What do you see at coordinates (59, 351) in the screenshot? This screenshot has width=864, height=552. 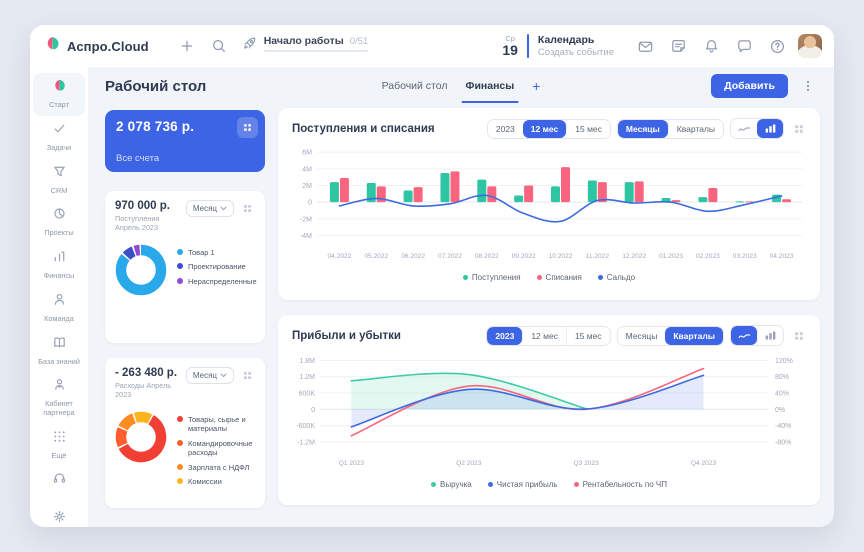 I see `sidebar-item-knowledge: База знаний` at bounding box center [59, 351].